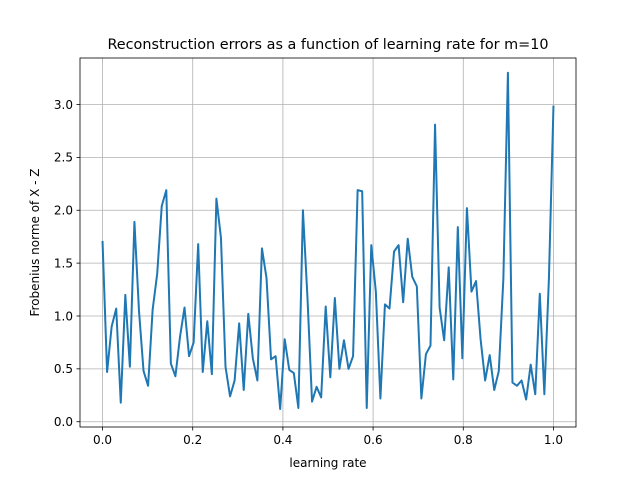 This screenshot has height=480, width=640. What do you see at coordinates (192, 440) in the screenshot?
I see `x-tick-label: 0.2` at bounding box center [192, 440].